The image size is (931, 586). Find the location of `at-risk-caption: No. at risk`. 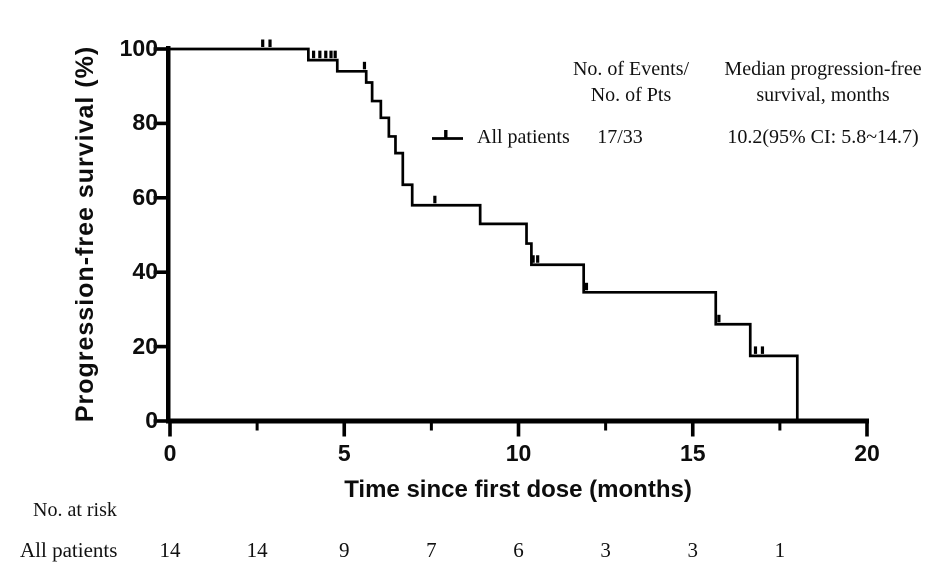

at-risk-caption: No. at risk is located at coordinates (75, 510).